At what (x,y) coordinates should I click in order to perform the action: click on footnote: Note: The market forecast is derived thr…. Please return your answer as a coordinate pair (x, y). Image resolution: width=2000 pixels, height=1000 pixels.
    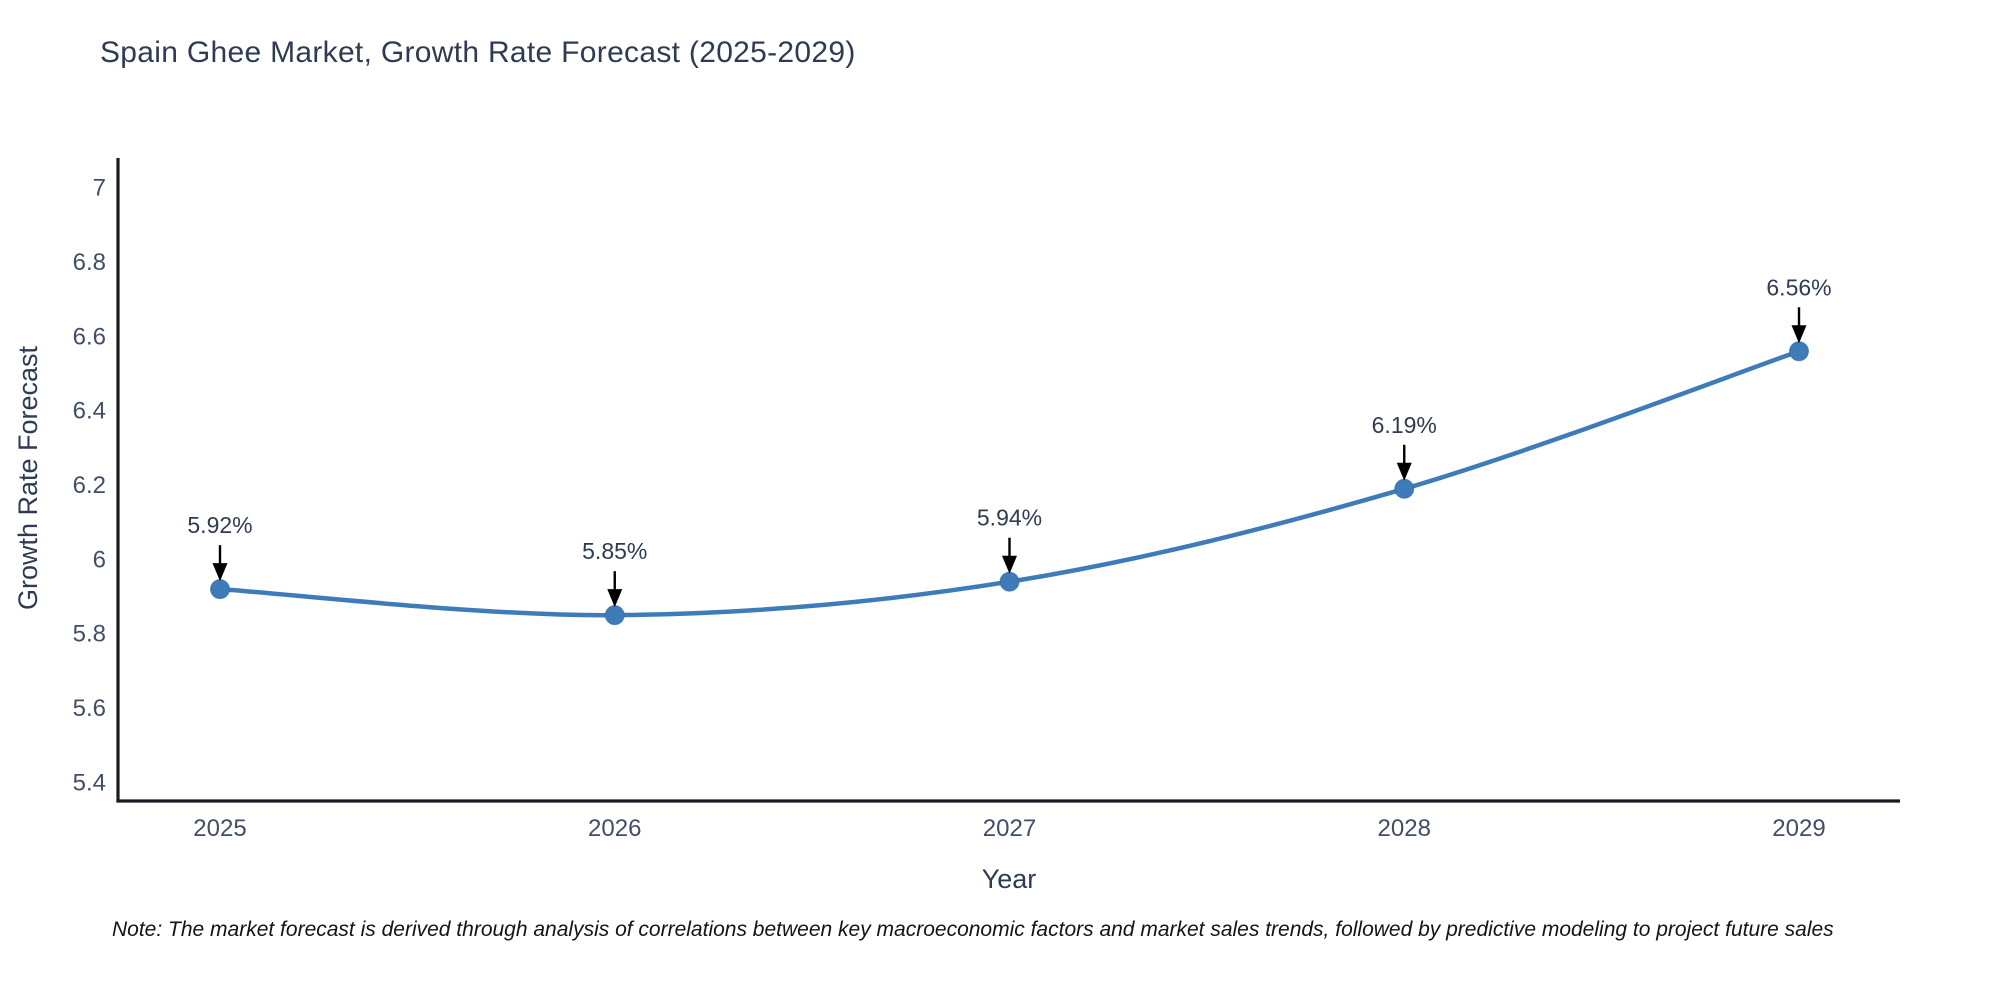
    Looking at the image, I should click on (973, 929).